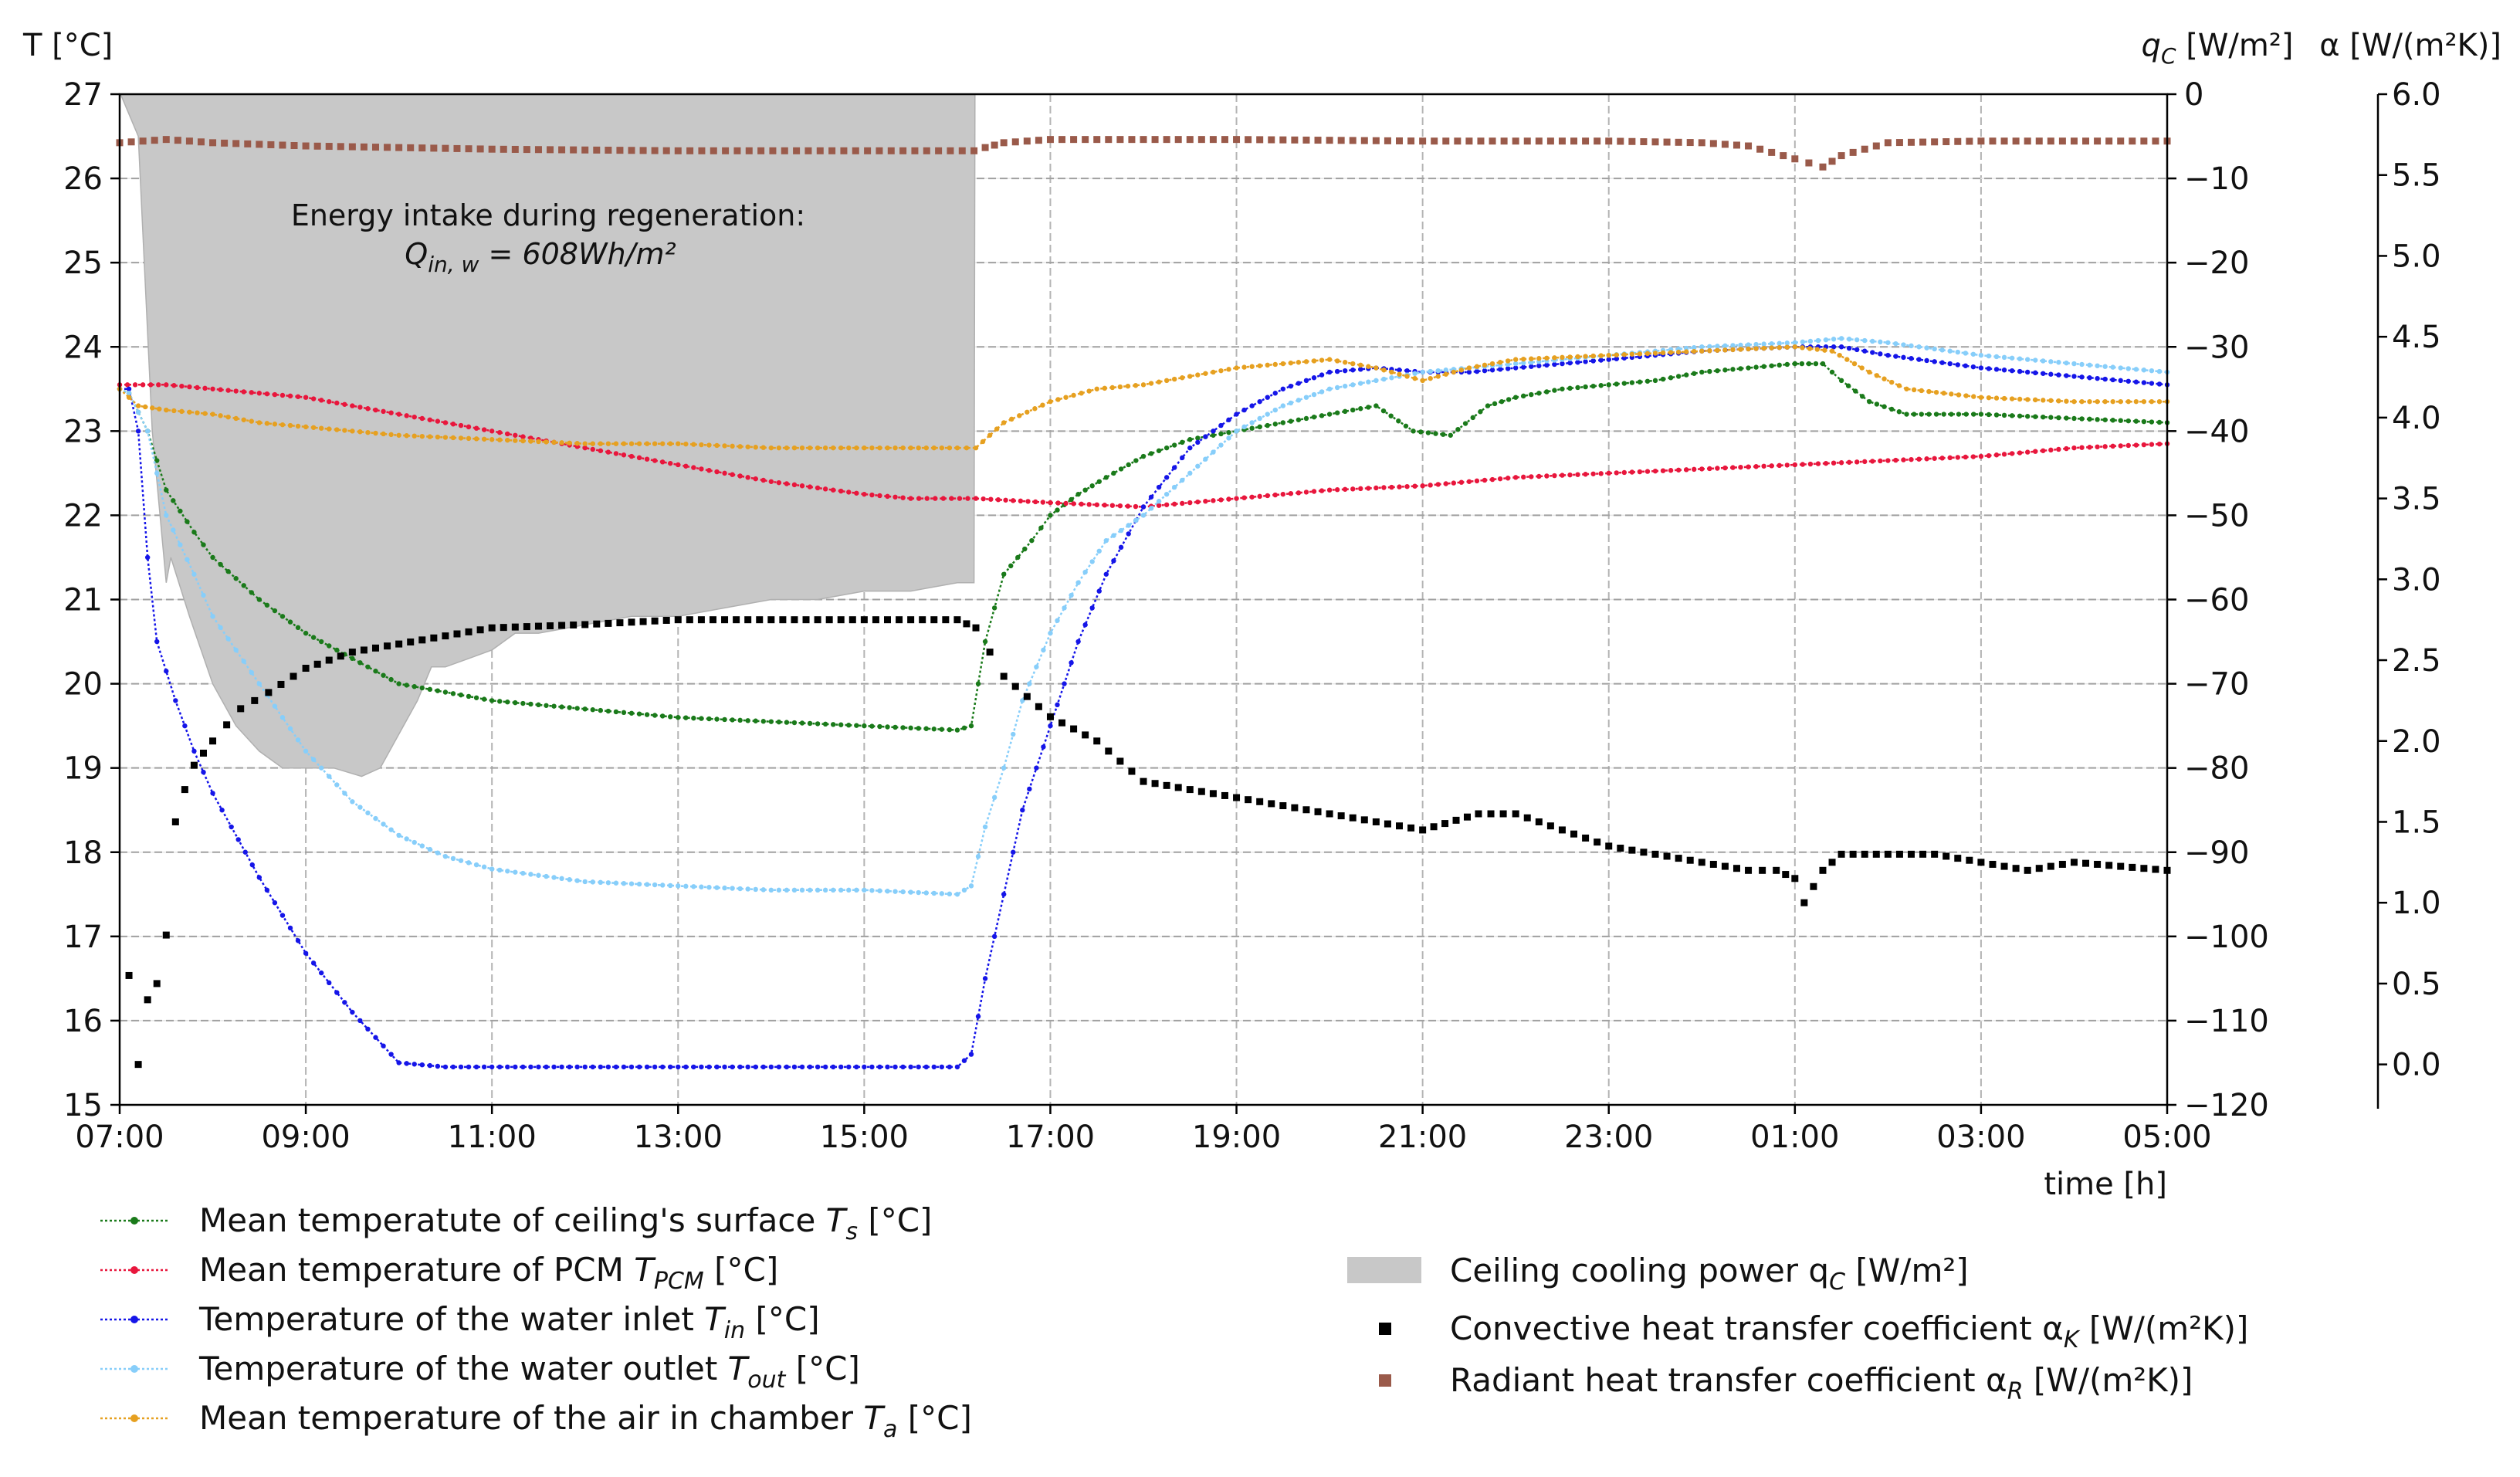  I want to click on alpha-tick-label: 0.0, so click(2416, 1065).